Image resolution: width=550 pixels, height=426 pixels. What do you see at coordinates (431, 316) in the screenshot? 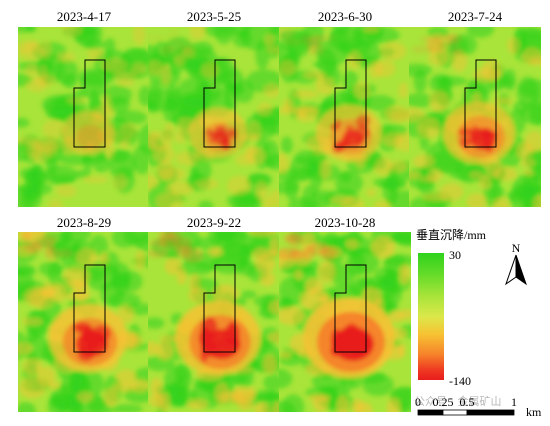
I see `legend-color-ramp` at bounding box center [431, 316].